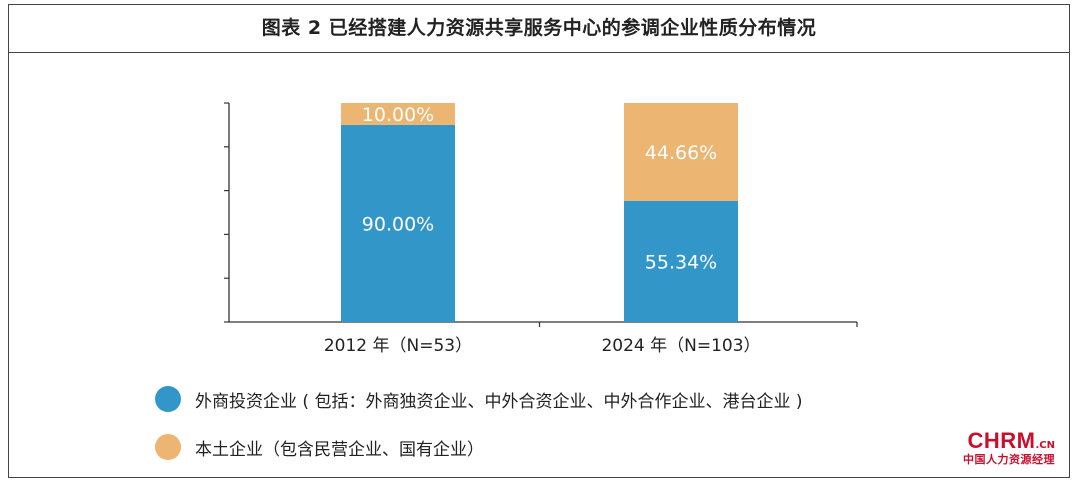 The height and width of the screenshot is (488, 1080). I want to click on x-tick-label: 2024 年（N=103）, so click(680, 346).